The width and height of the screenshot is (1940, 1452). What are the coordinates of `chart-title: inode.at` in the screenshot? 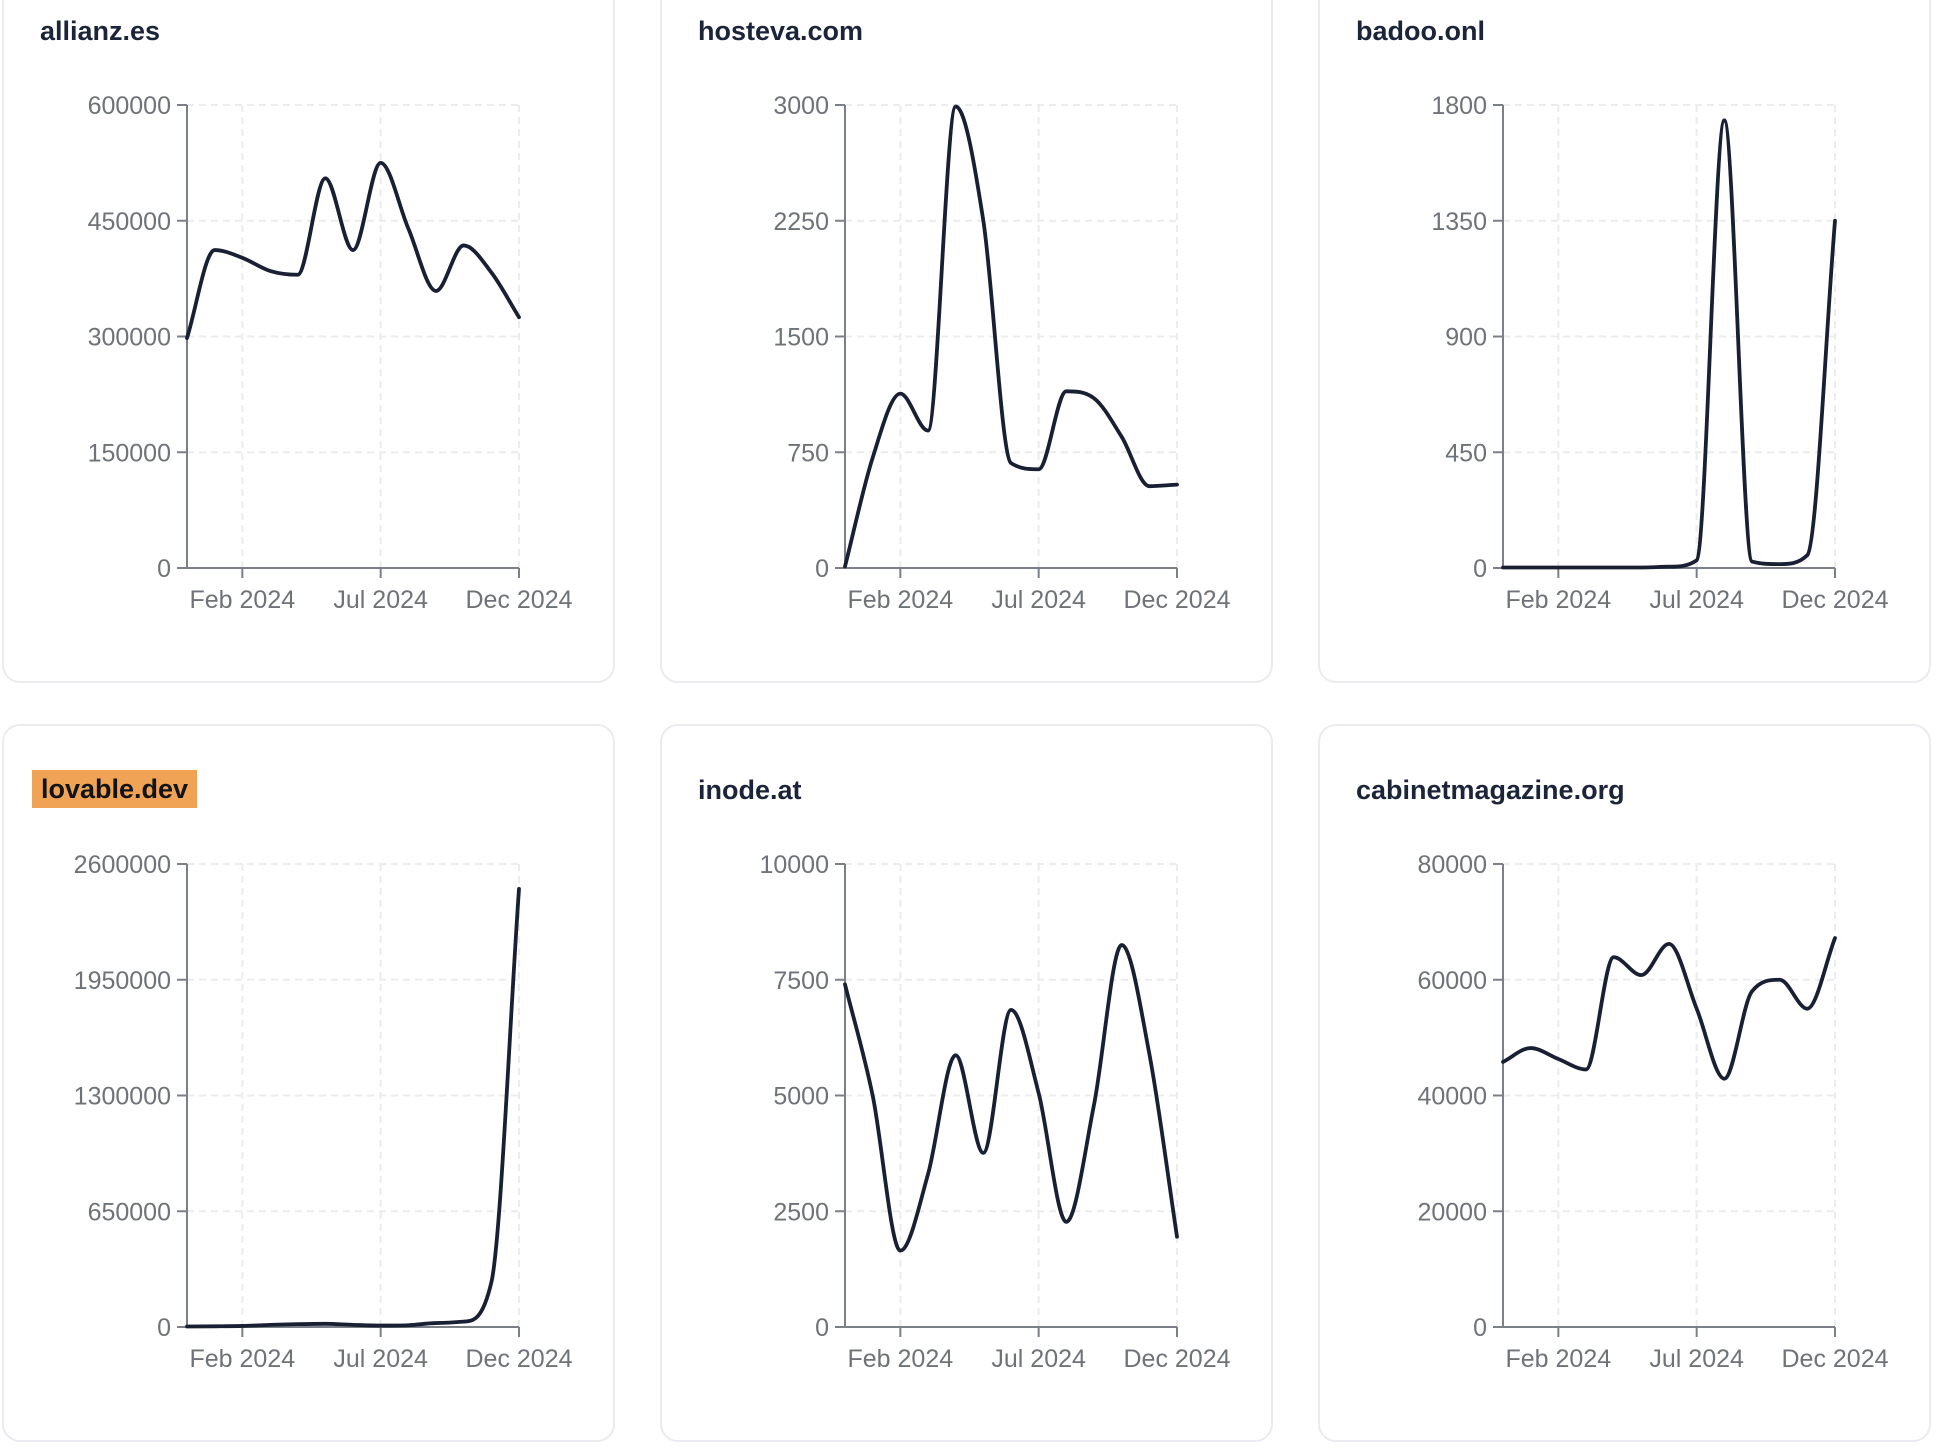 It's located at (750, 790).